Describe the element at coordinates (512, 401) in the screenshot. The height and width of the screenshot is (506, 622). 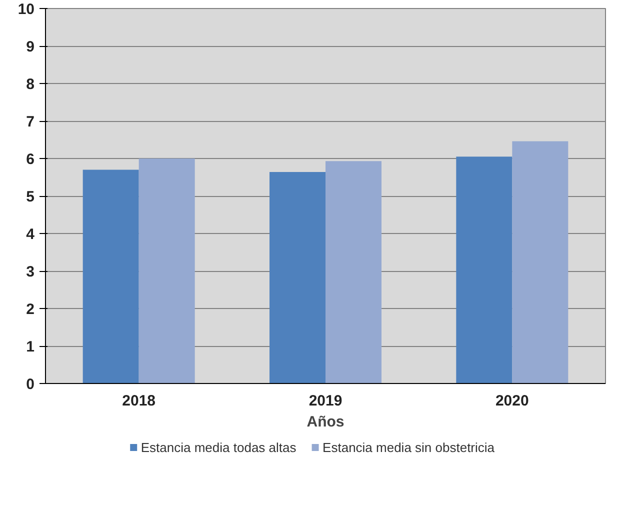
I see `x-tick-label: 2020` at that location.